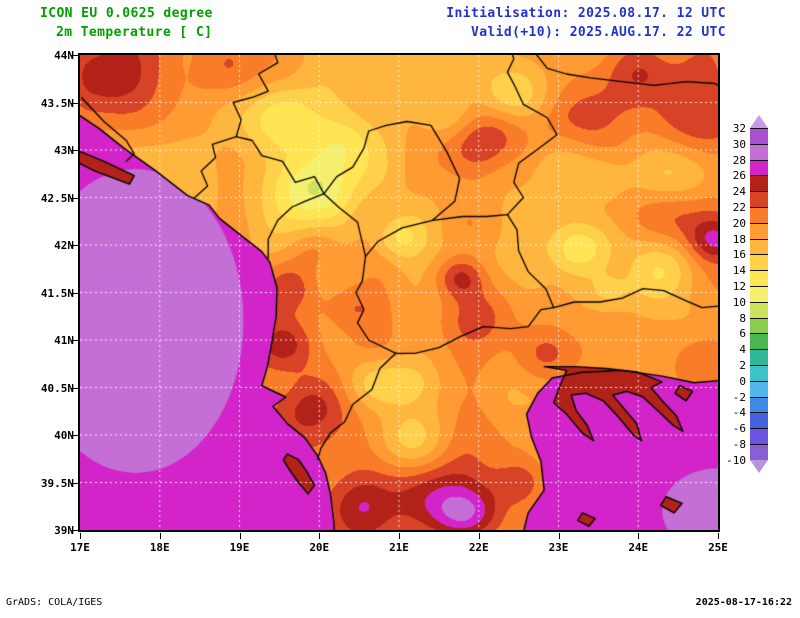  Describe the element at coordinates (57, 483) in the screenshot. I see `lat-tick-label: 39.5N` at that location.